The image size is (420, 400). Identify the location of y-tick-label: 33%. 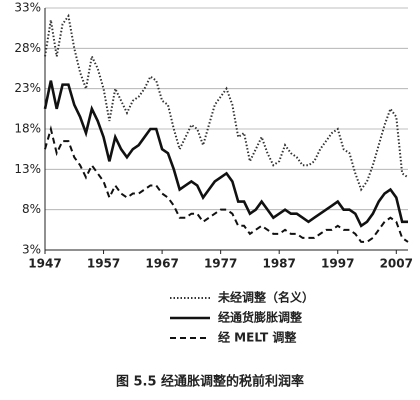
(27, 8).